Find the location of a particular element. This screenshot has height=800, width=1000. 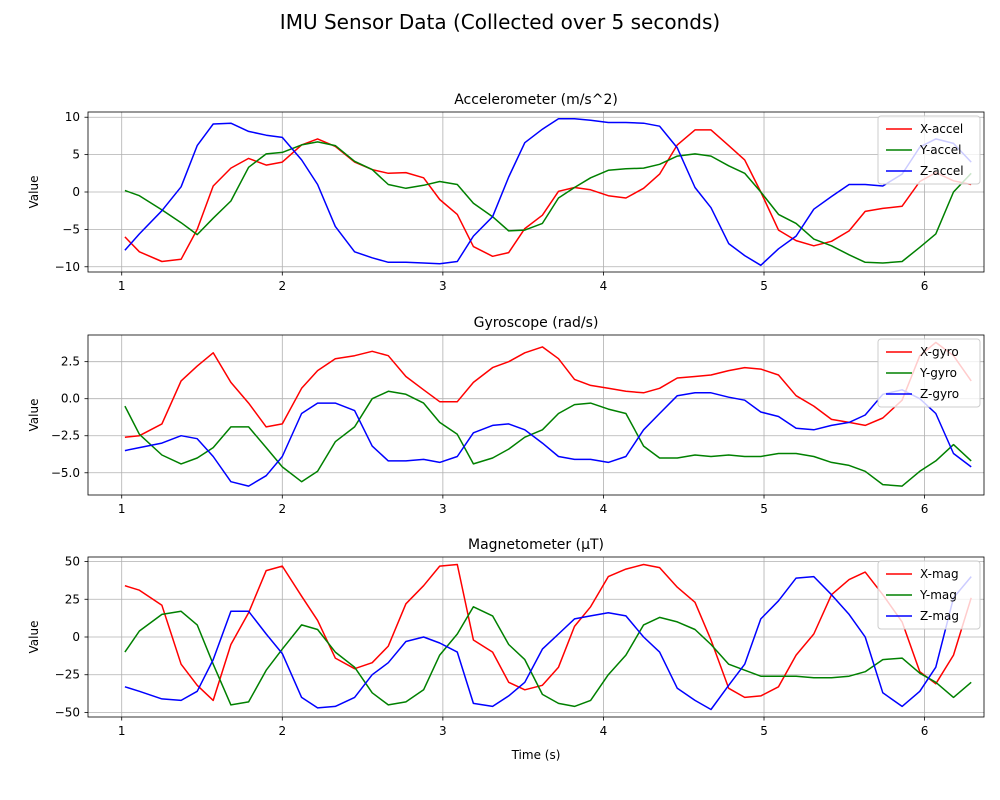

gyro-chart-title: Gyroscope (rad/s) is located at coordinates (536, 323).